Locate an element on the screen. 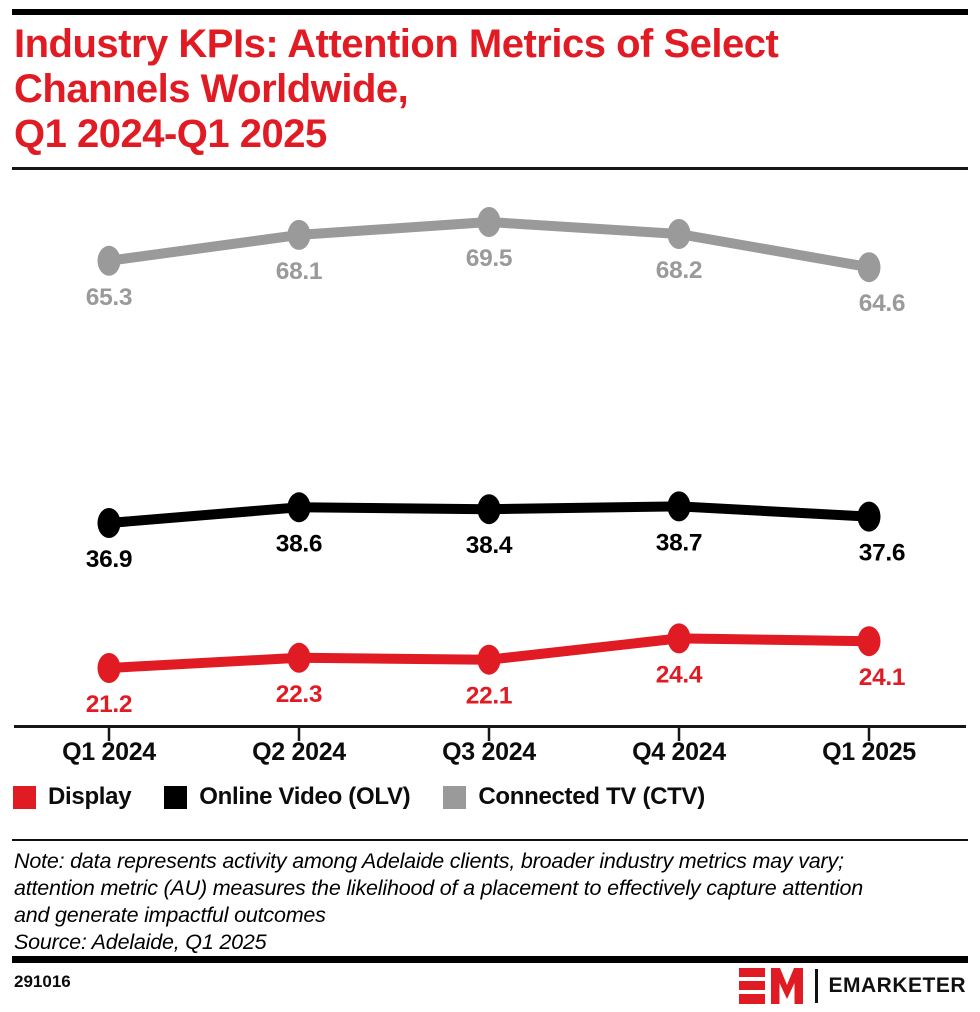  data-point-label: 38.7 is located at coordinates (679, 542).